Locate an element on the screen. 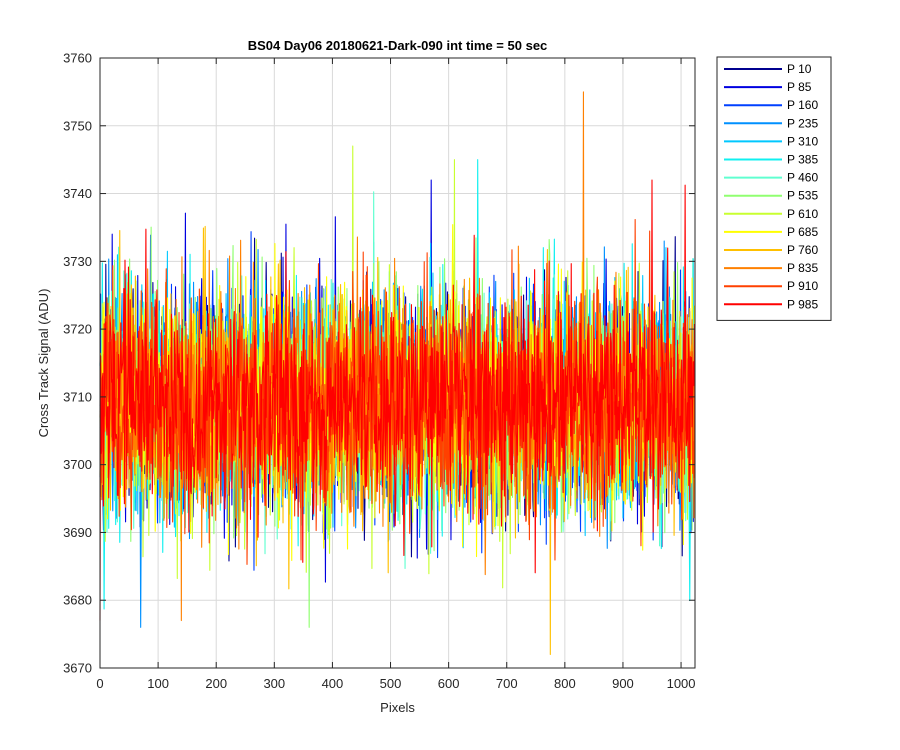 Image resolution: width=900 pixels, height=750 pixels. x-tick-label: 900 is located at coordinates (623, 683).